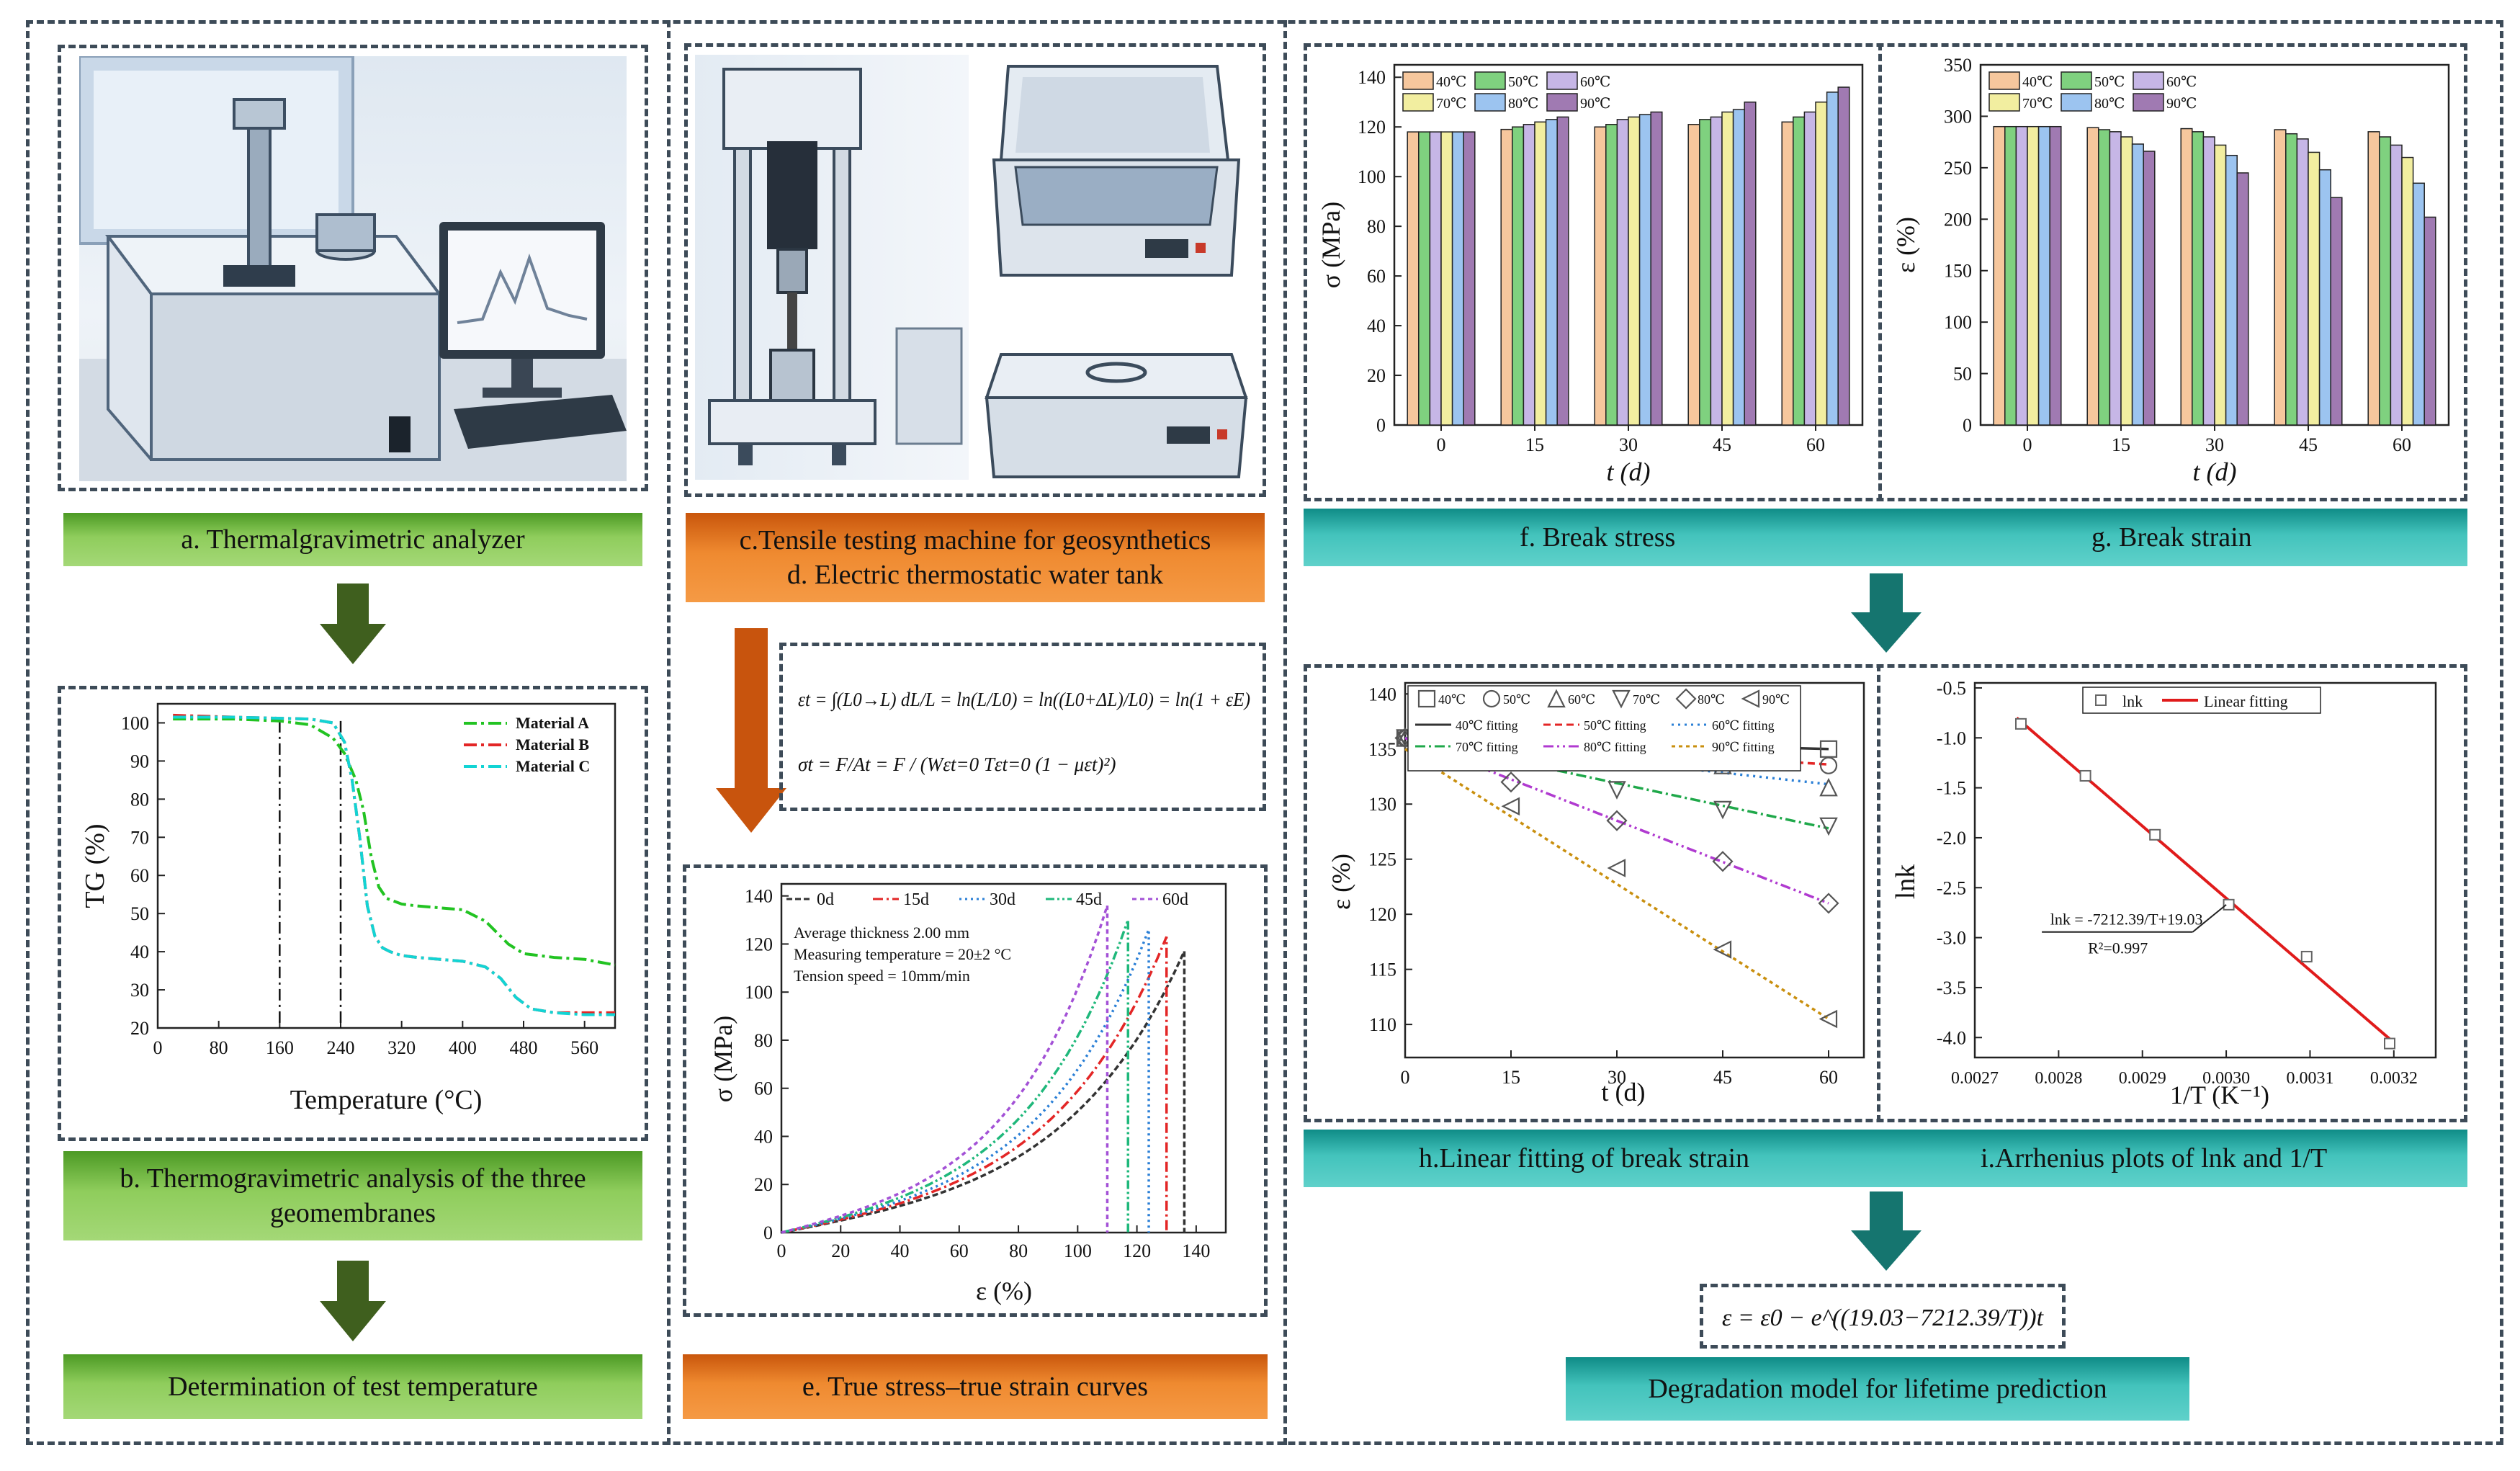  I want to click on ss-xtick-label: 140, so click(1196, 1250).